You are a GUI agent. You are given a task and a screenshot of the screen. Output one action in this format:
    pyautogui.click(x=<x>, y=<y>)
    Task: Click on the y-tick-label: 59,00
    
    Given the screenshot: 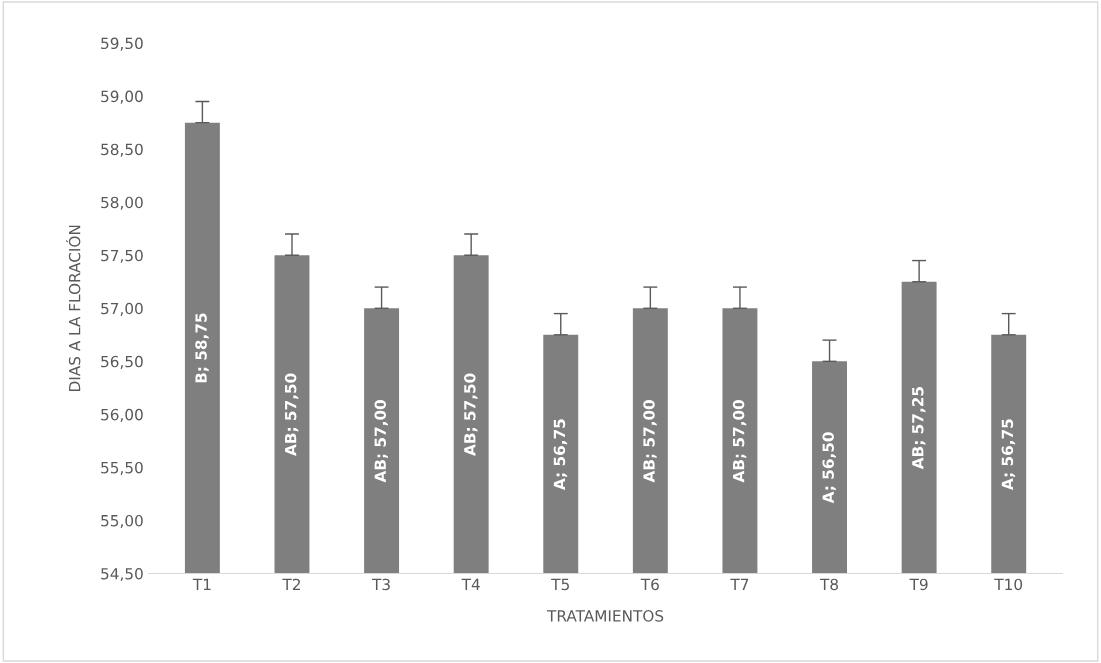 What is the action you would take?
    pyautogui.click(x=122, y=97)
    